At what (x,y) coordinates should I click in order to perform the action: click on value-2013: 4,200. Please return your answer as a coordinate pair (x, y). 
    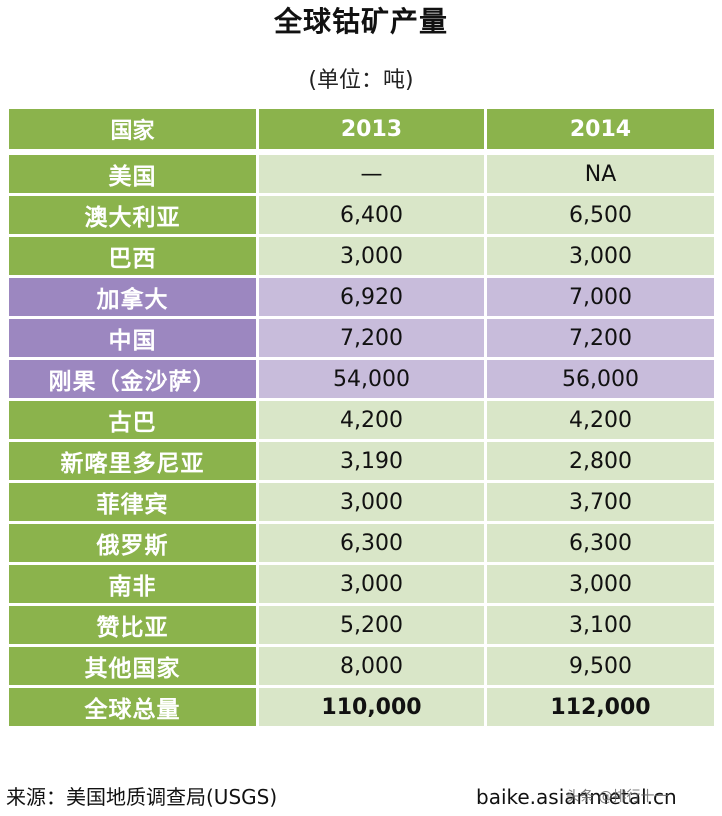
    Looking at the image, I should click on (371, 420).